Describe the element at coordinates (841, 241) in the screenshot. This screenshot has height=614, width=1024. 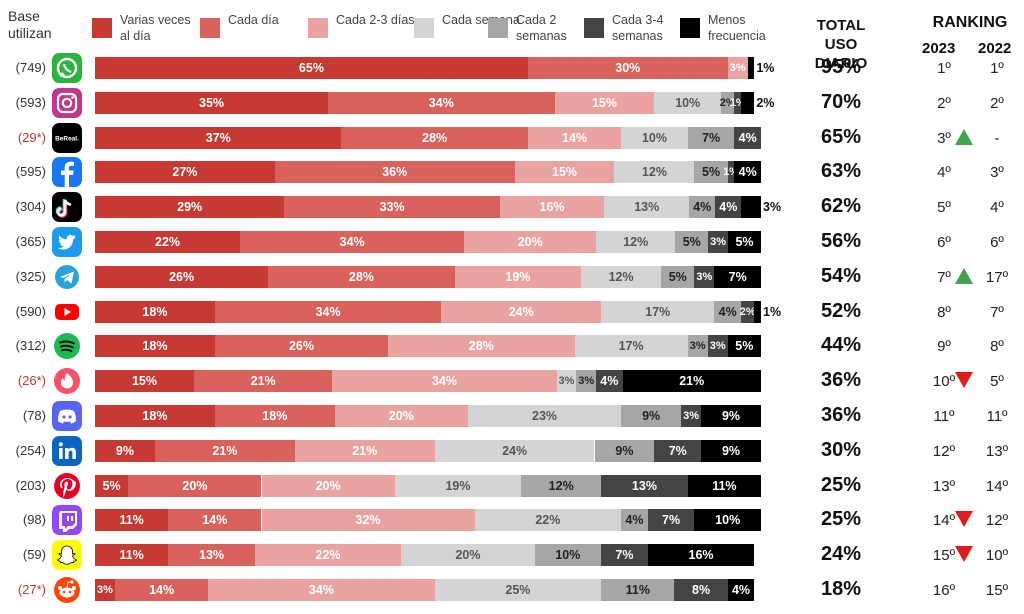
I see `total-uso-diario-value: 56%` at that location.